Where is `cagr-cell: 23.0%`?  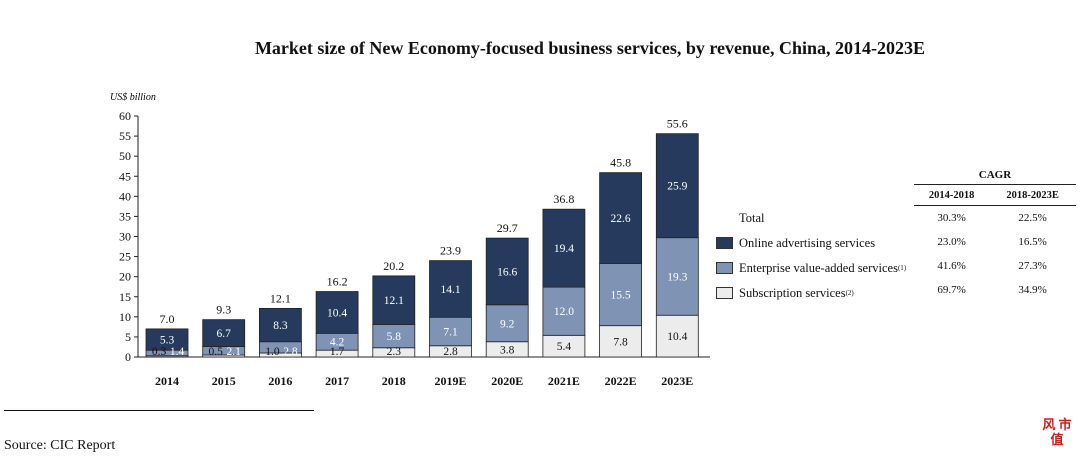 cagr-cell: 23.0% is located at coordinates (951, 242).